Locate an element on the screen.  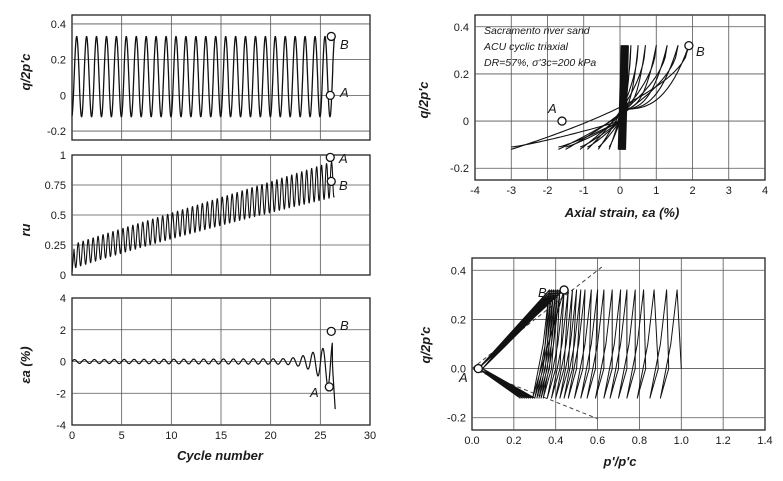
y-tick-label: 4 is located at coordinates (63, 299).